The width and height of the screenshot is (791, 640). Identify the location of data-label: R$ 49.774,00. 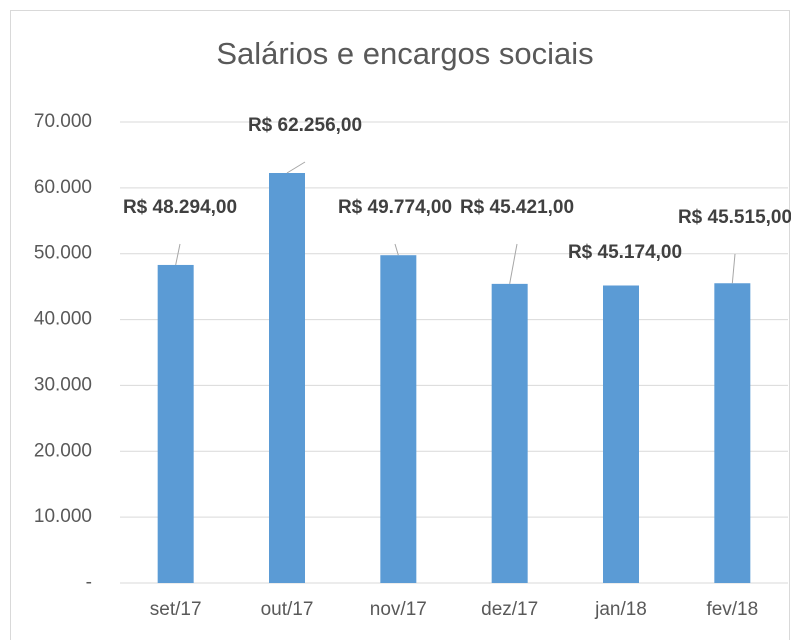
(395, 207).